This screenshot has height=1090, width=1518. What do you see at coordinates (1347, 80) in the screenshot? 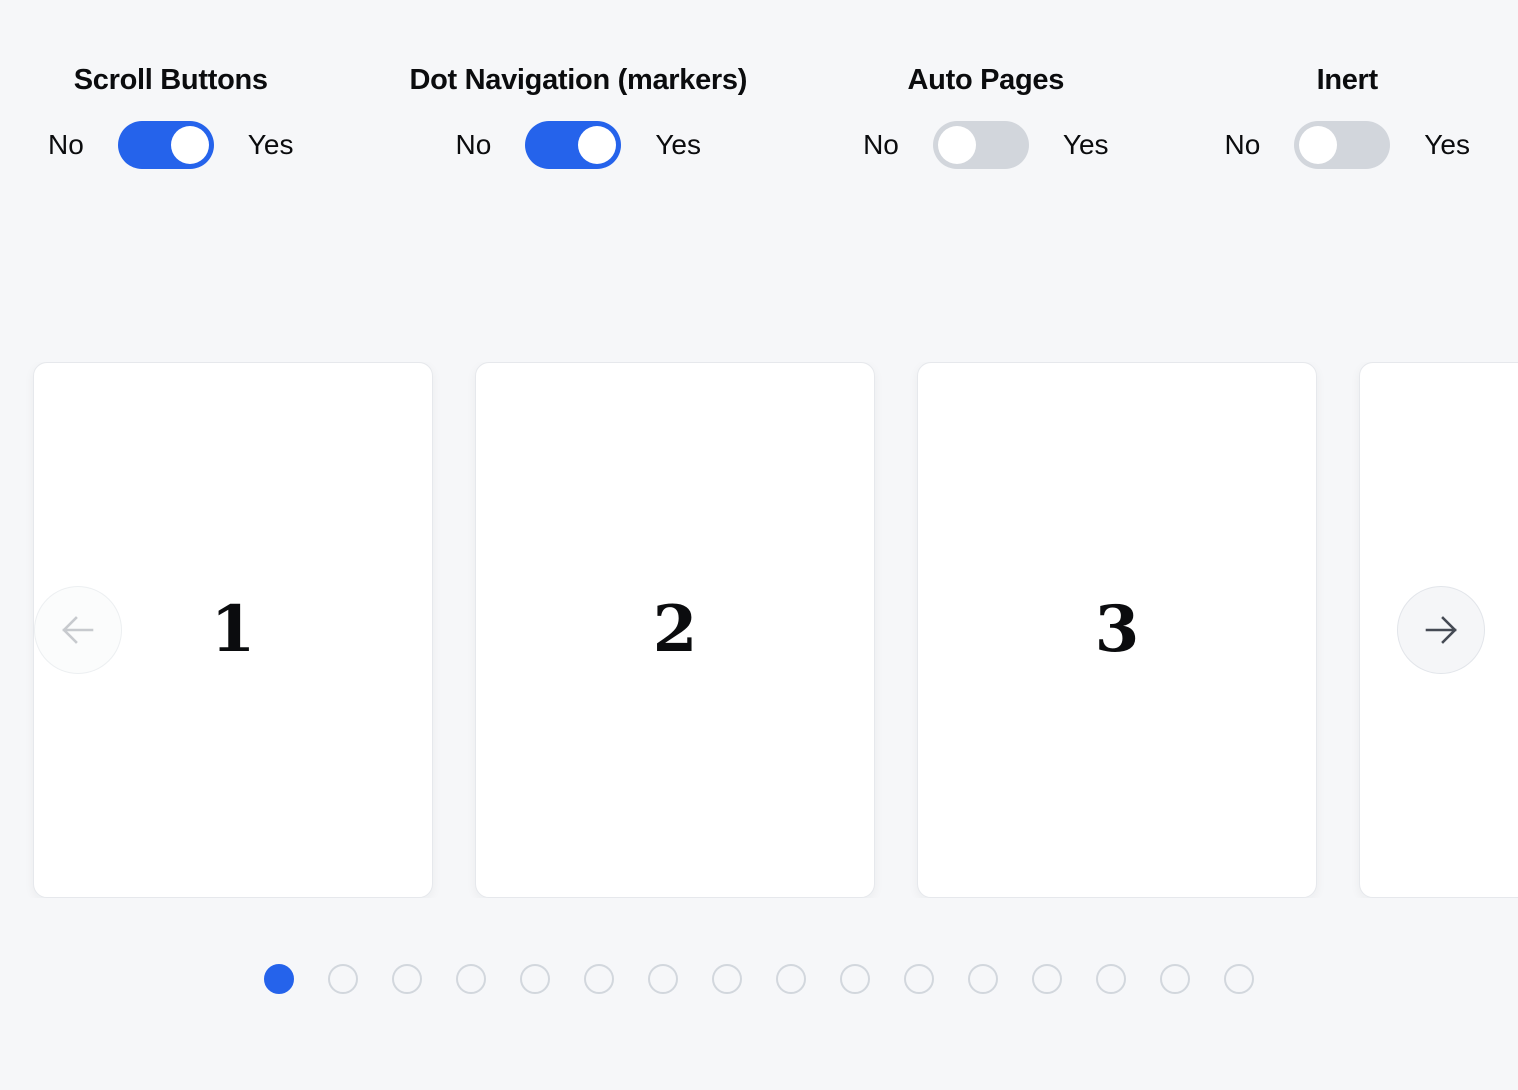
I see `control-title: Inert` at bounding box center [1347, 80].